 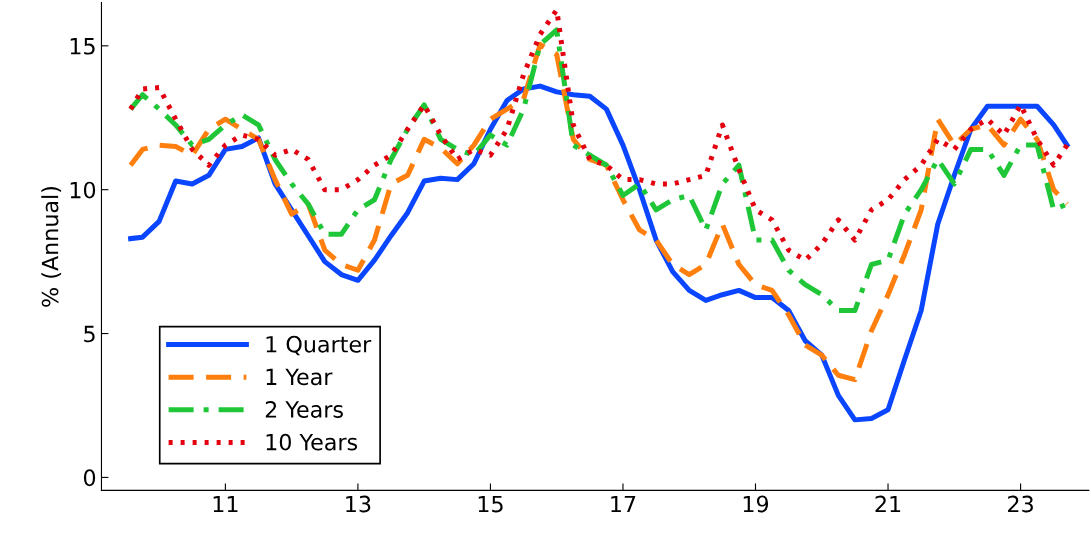 What do you see at coordinates (51, 247) in the screenshot?
I see `y-axis-title: % (Annual)` at bounding box center [51, 247].